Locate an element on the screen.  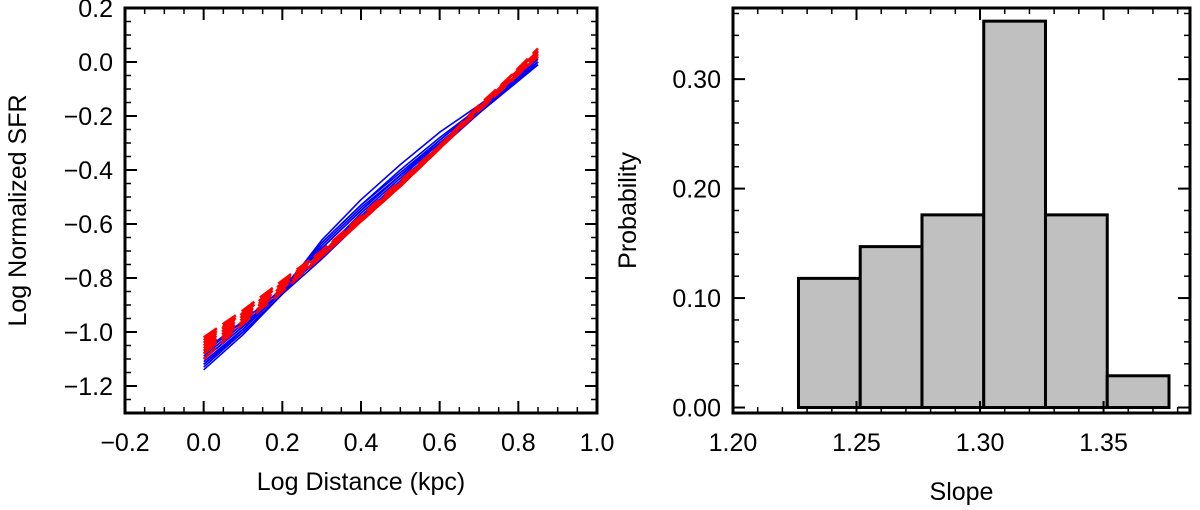
x-tick-label: 0.6 is located at coordinates (439, 443).